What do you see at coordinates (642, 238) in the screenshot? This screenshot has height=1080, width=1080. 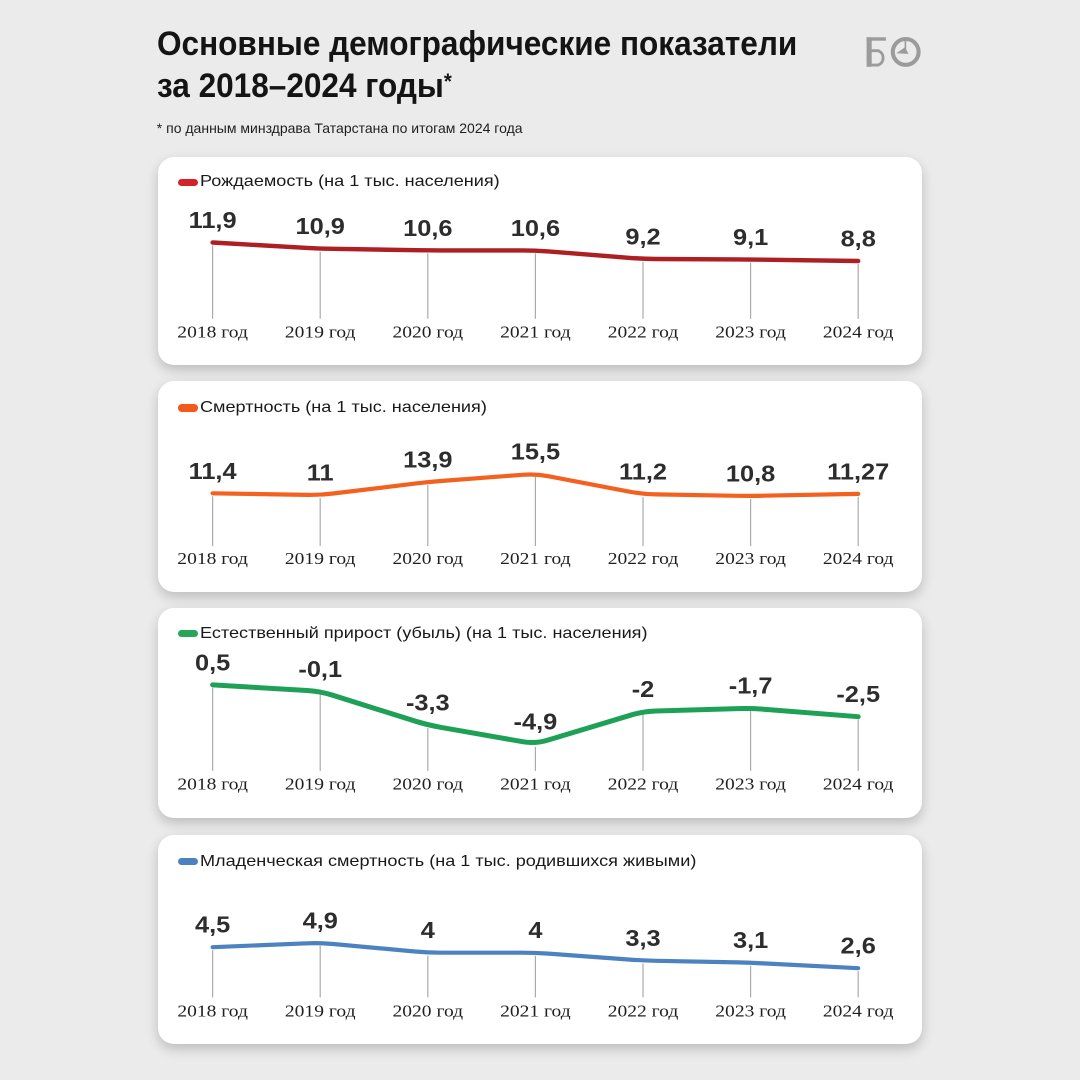 I see `svg-text: 9,2` at bounding box center [642, 238].